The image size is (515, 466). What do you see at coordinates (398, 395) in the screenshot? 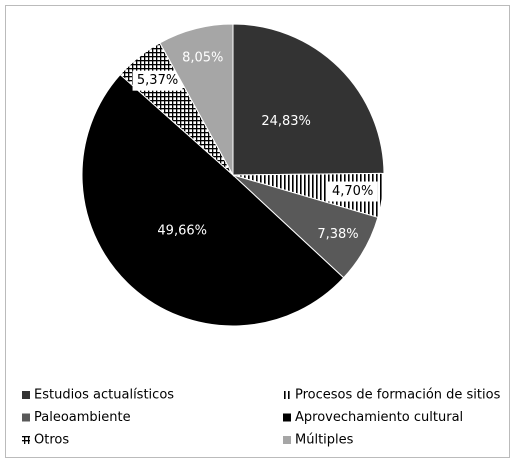
I see `legend-label: Procesos de formación de sitios` at bounding box center [398, 395].